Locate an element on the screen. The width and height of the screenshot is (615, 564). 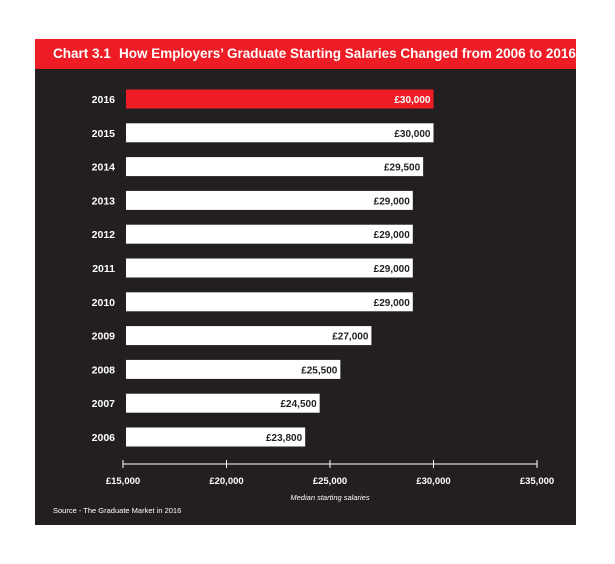
data-label-2007: £24,500 is located at coordinates (298, 404).